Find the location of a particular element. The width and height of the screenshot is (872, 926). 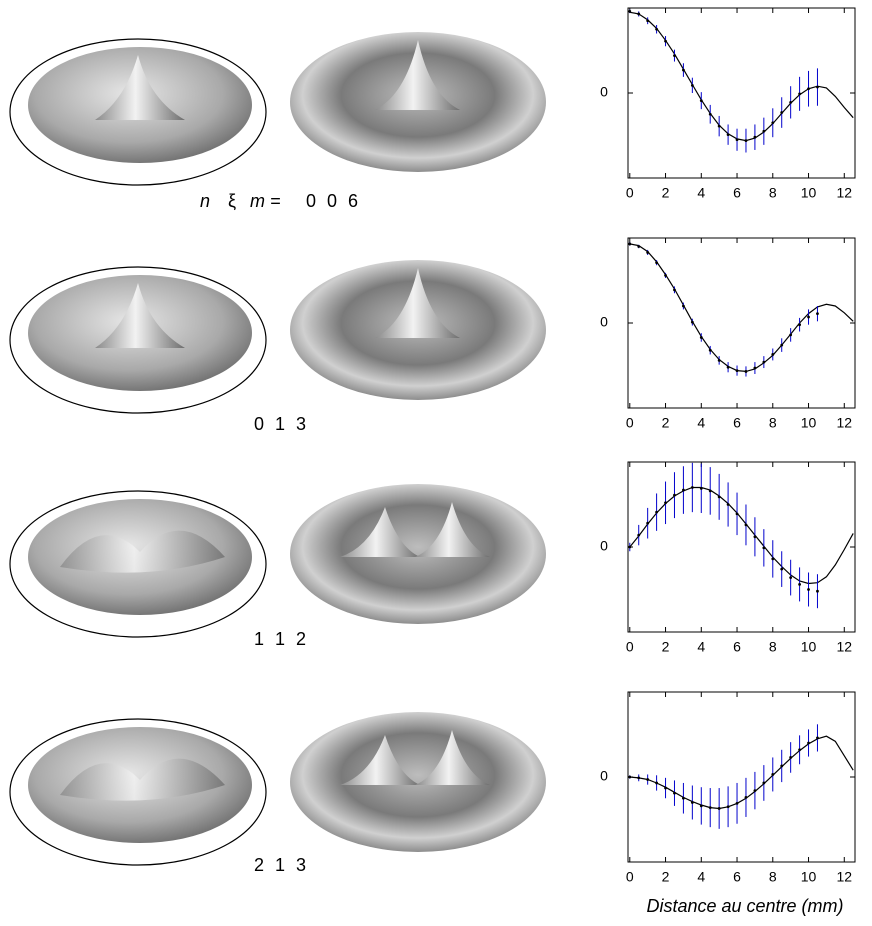

model-surface is located at coordinates (418, 782).